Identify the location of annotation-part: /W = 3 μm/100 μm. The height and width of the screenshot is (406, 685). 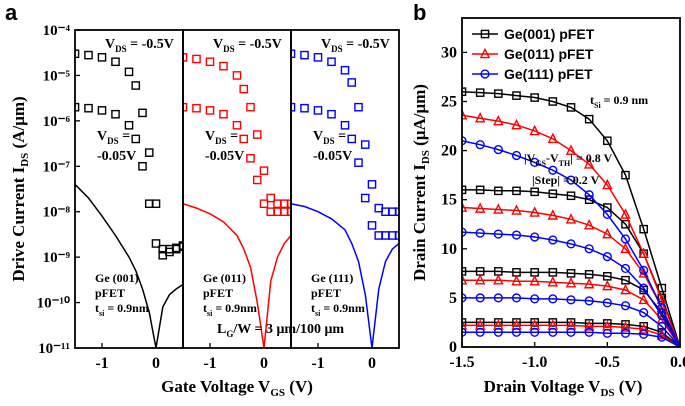
(288, 329).